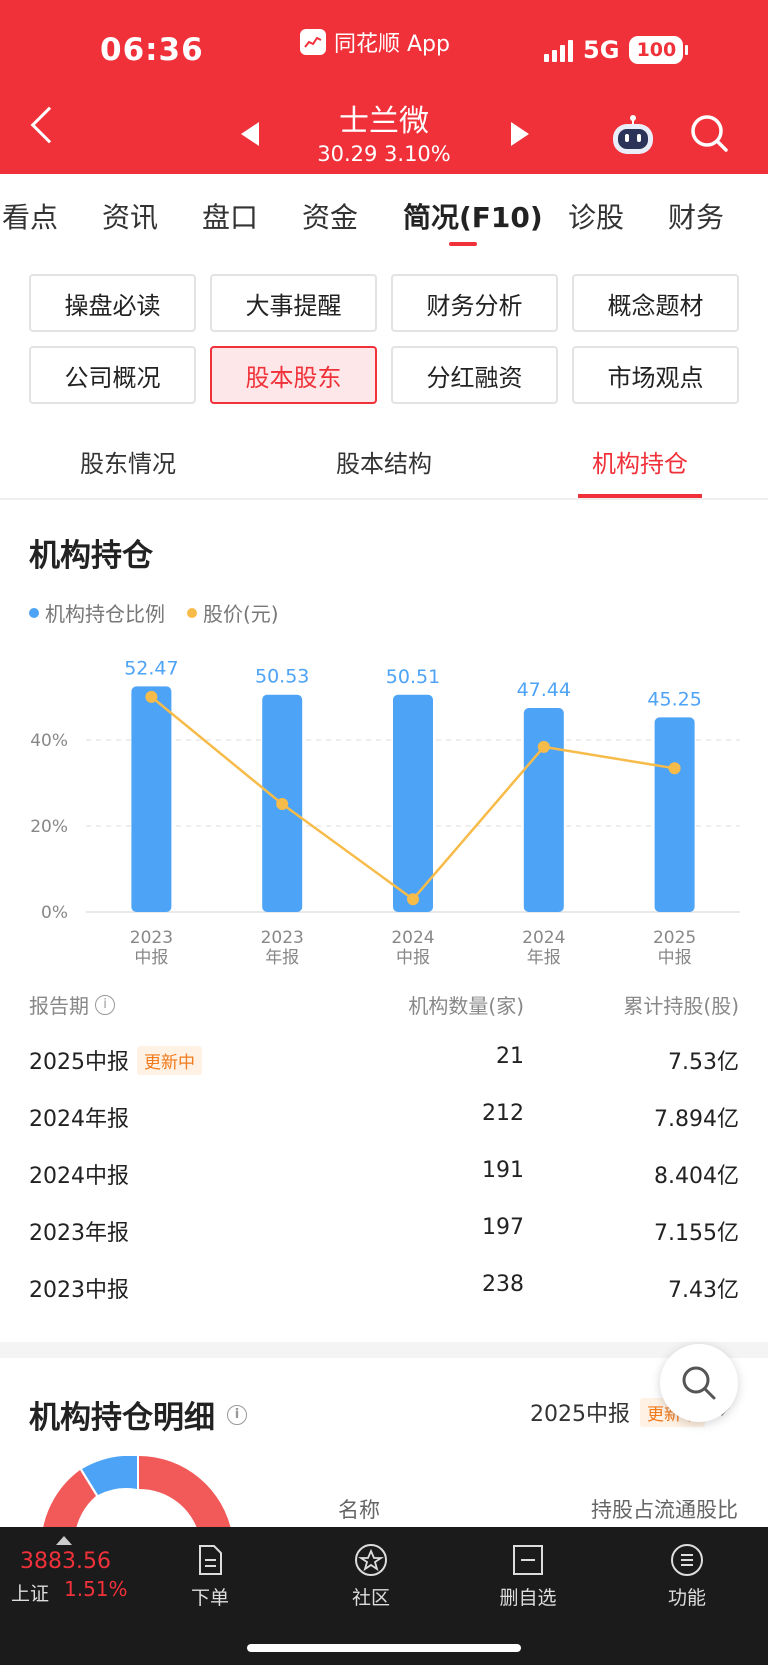 This screenshot has height=1665, width=768. I want to click on table-row: 2025中报 更新中 21 7.53亿, so click(384, 1072).